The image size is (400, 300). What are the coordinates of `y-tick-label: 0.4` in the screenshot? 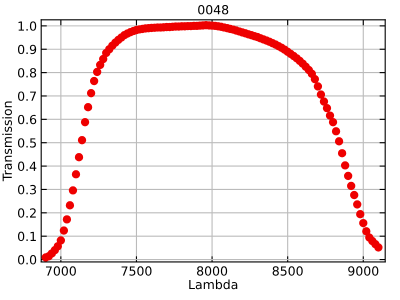 It's located at (27, 167).